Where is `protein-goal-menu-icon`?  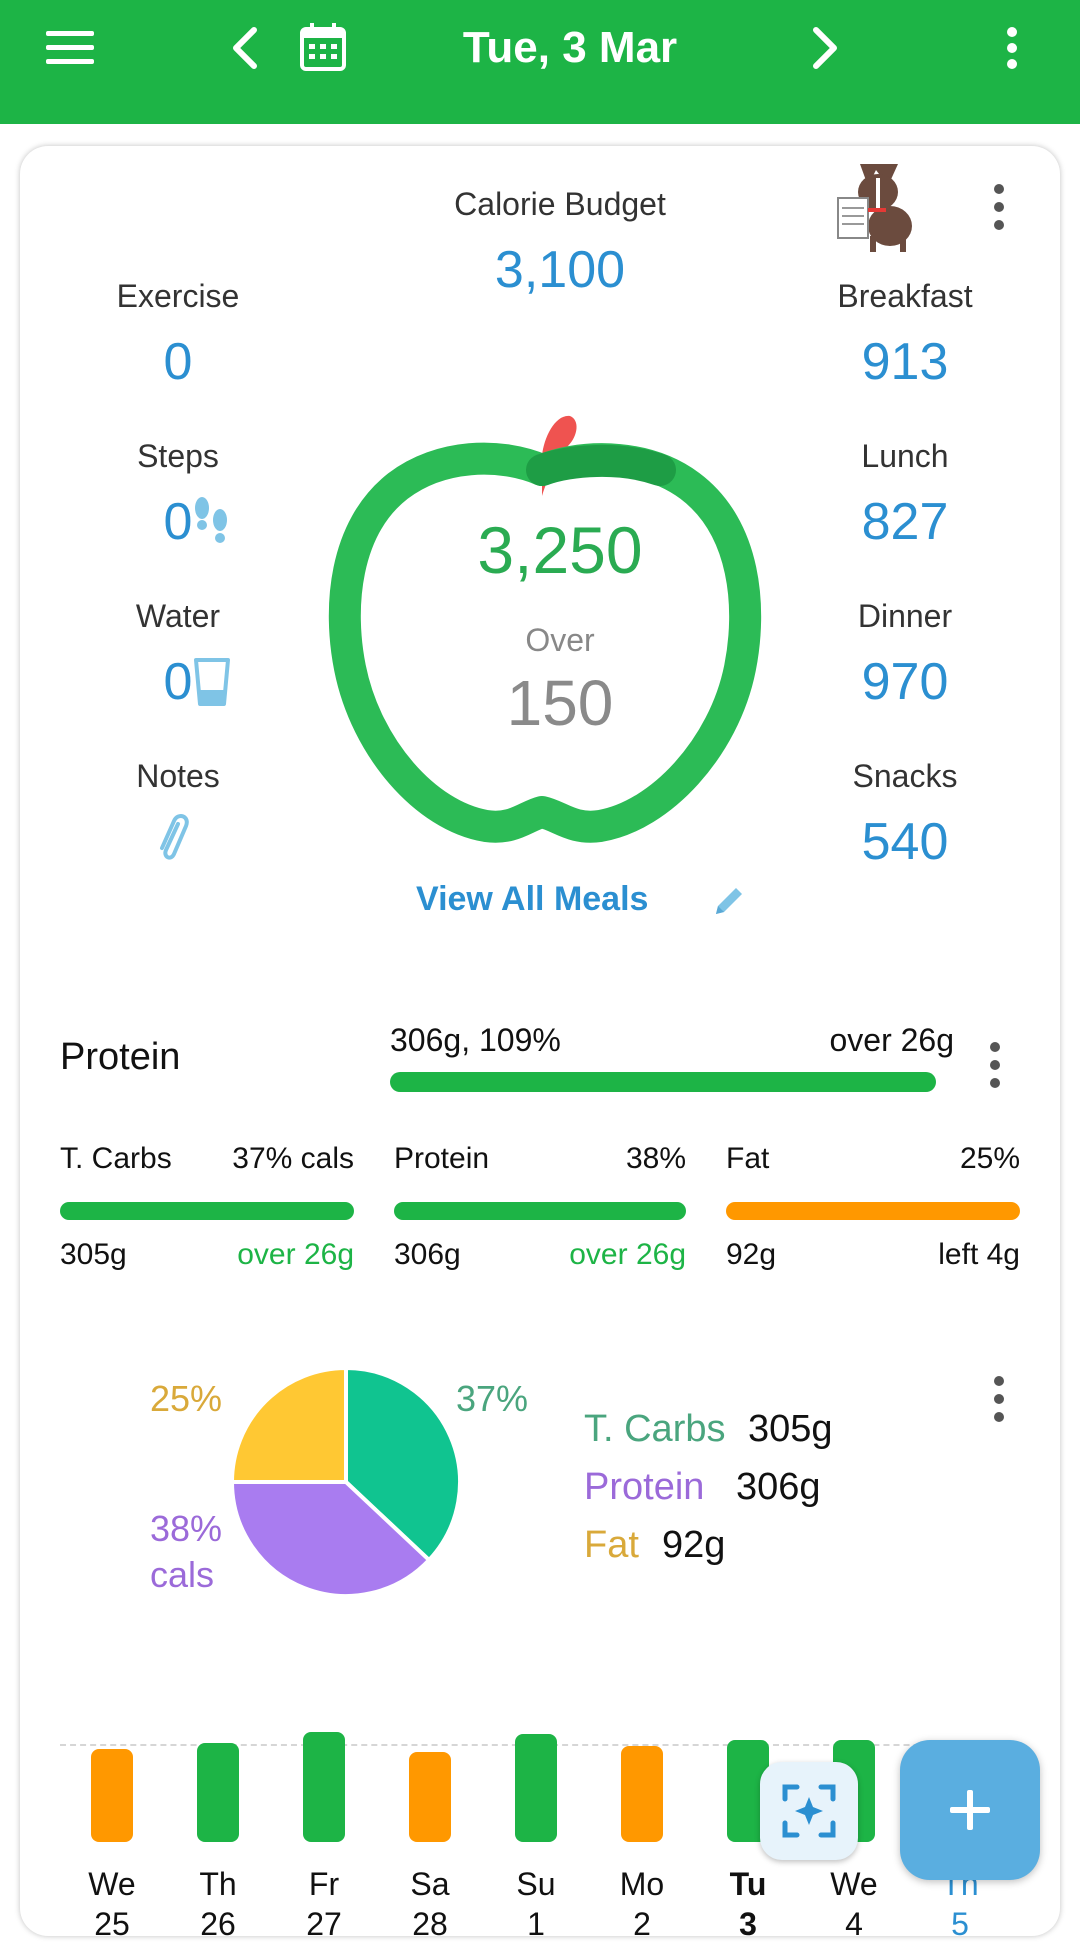 protein-goal-menu-icon is located at coordinates (995, 1069).